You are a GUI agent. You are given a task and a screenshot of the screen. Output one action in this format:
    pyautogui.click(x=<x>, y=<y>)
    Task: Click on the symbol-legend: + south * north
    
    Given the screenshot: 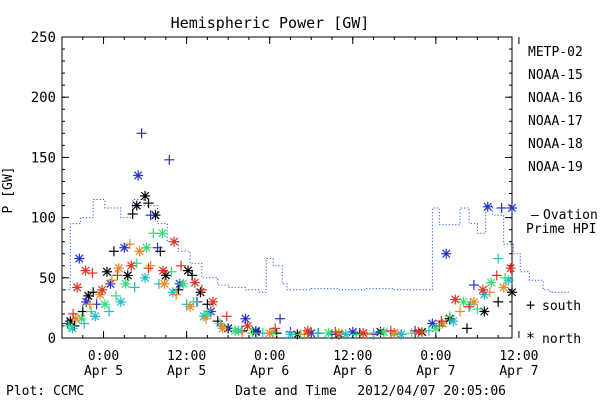 What is the action you would take?
    pyautogui.click(x=553, y=321)
    